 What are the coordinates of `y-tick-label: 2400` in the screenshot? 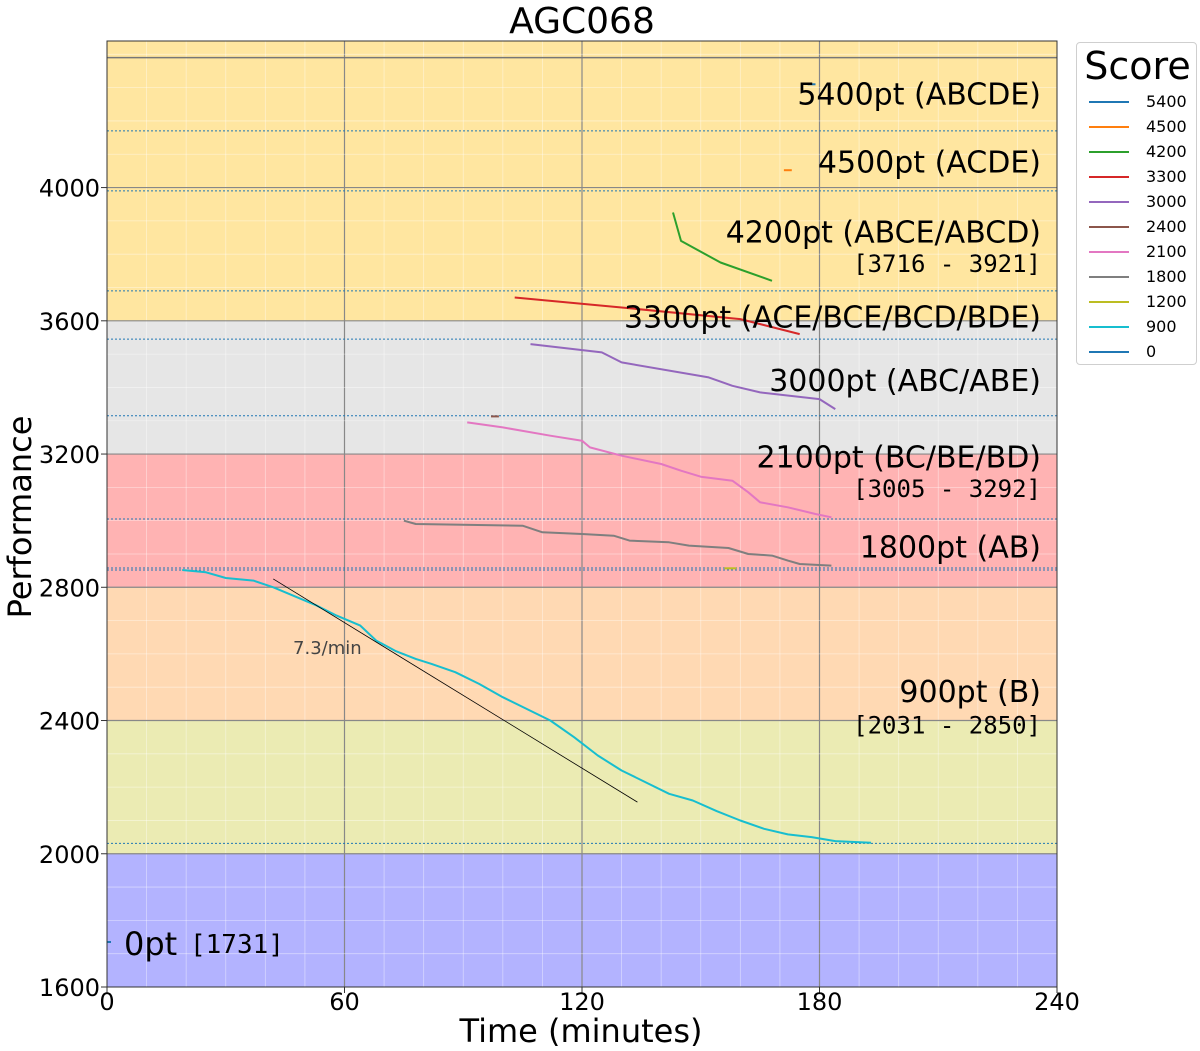 It's located at (69, 722).